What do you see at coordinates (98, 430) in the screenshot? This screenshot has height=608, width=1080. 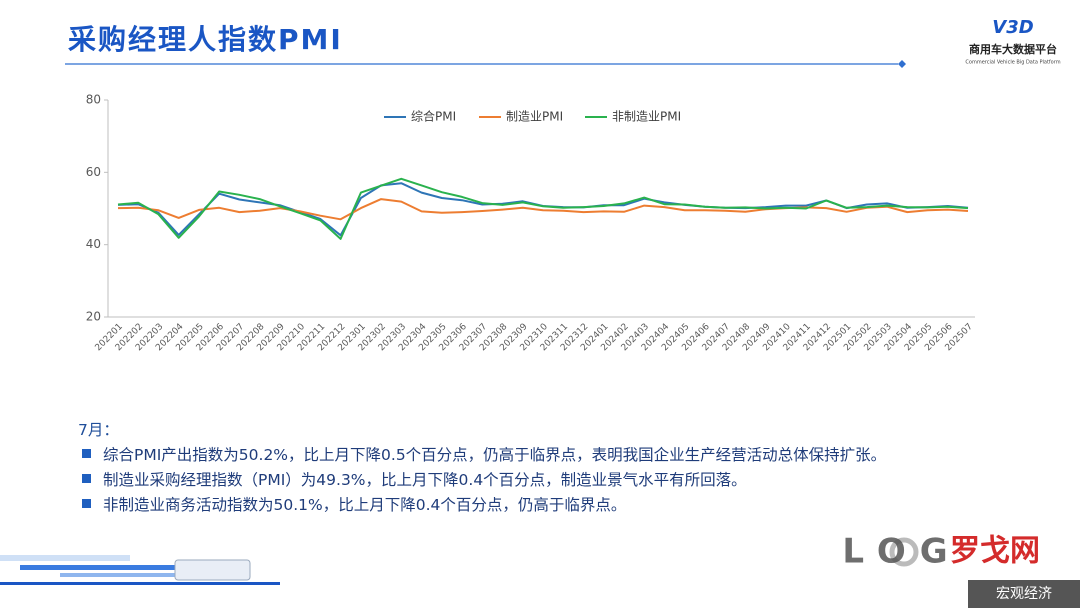 I see `notes-heading: 7月：` at bounding box center [98, 430].